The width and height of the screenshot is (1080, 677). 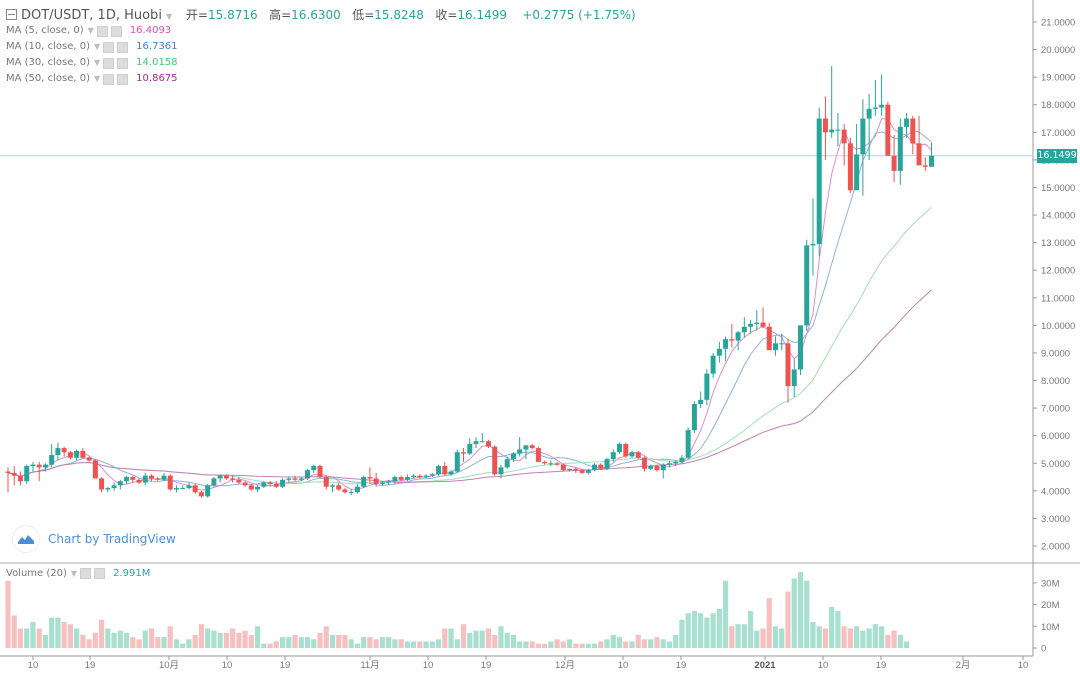 I want to click on high-value: 16.6300, so click(x=316, y=15).